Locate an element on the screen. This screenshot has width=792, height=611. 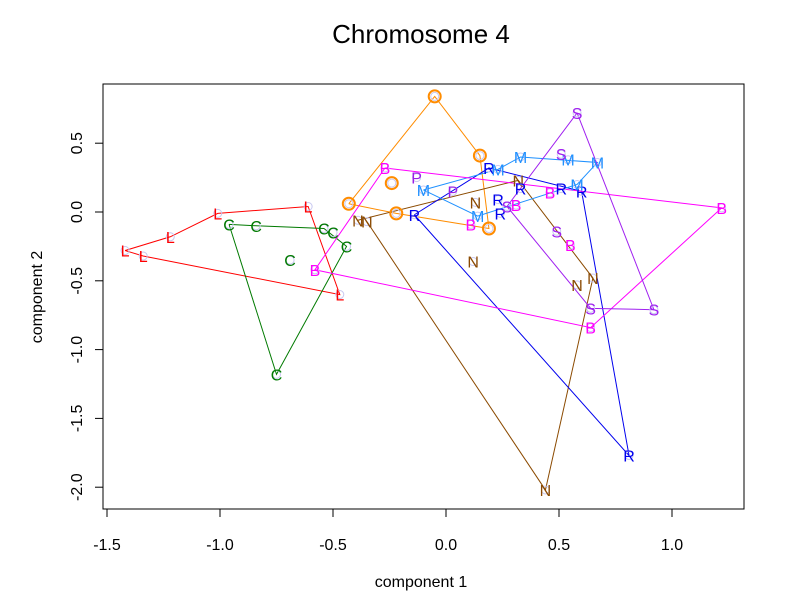
y-tick-label: -1.0 is located at coordinates (77, 350).